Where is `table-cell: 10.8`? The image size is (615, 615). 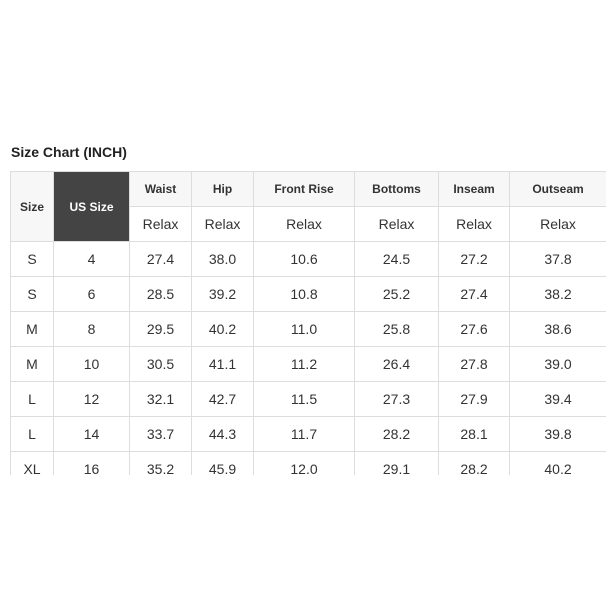
table-cell: 10.8 is located at coordinates (304, 294).